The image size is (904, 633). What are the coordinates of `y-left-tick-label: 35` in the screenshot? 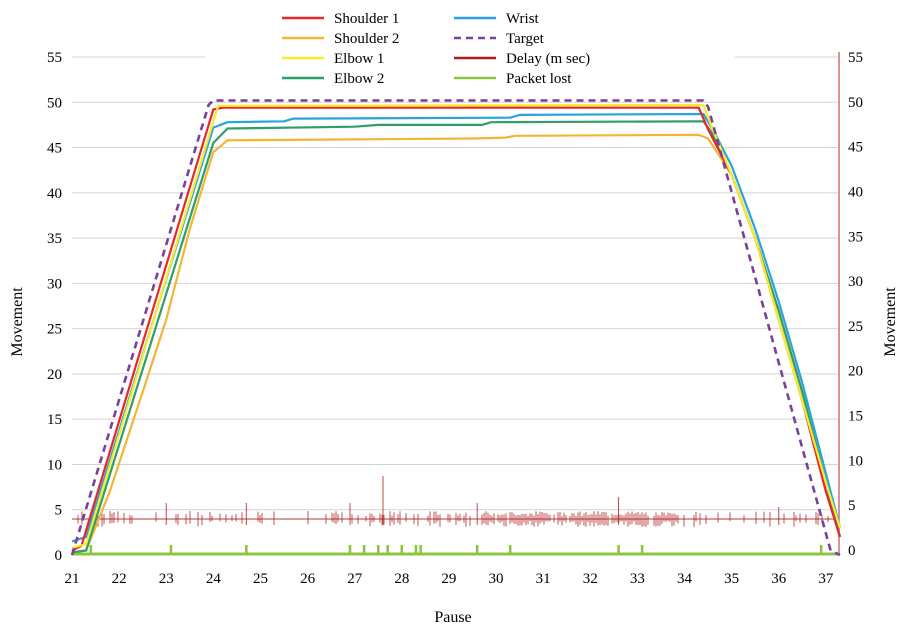 It's located at (54, 239).